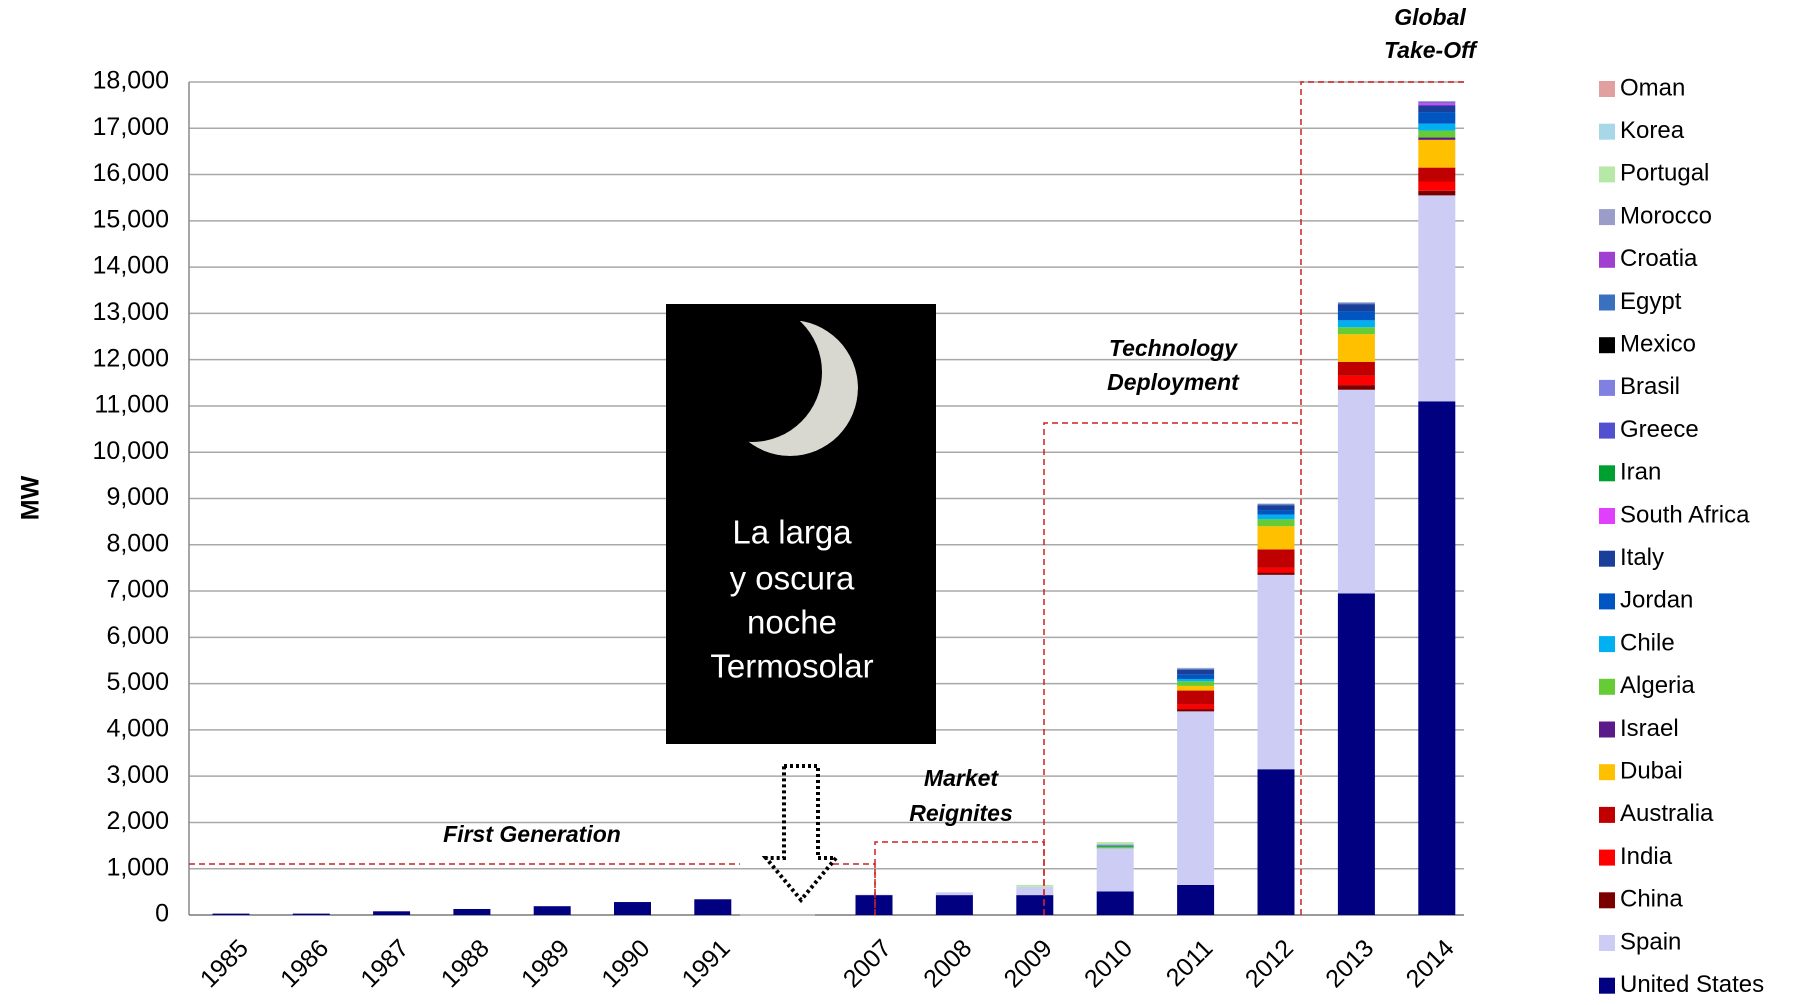  Describe the element at coordinates (31, 497) in the screenshot. I see `y-axis-label: MW` at that location.